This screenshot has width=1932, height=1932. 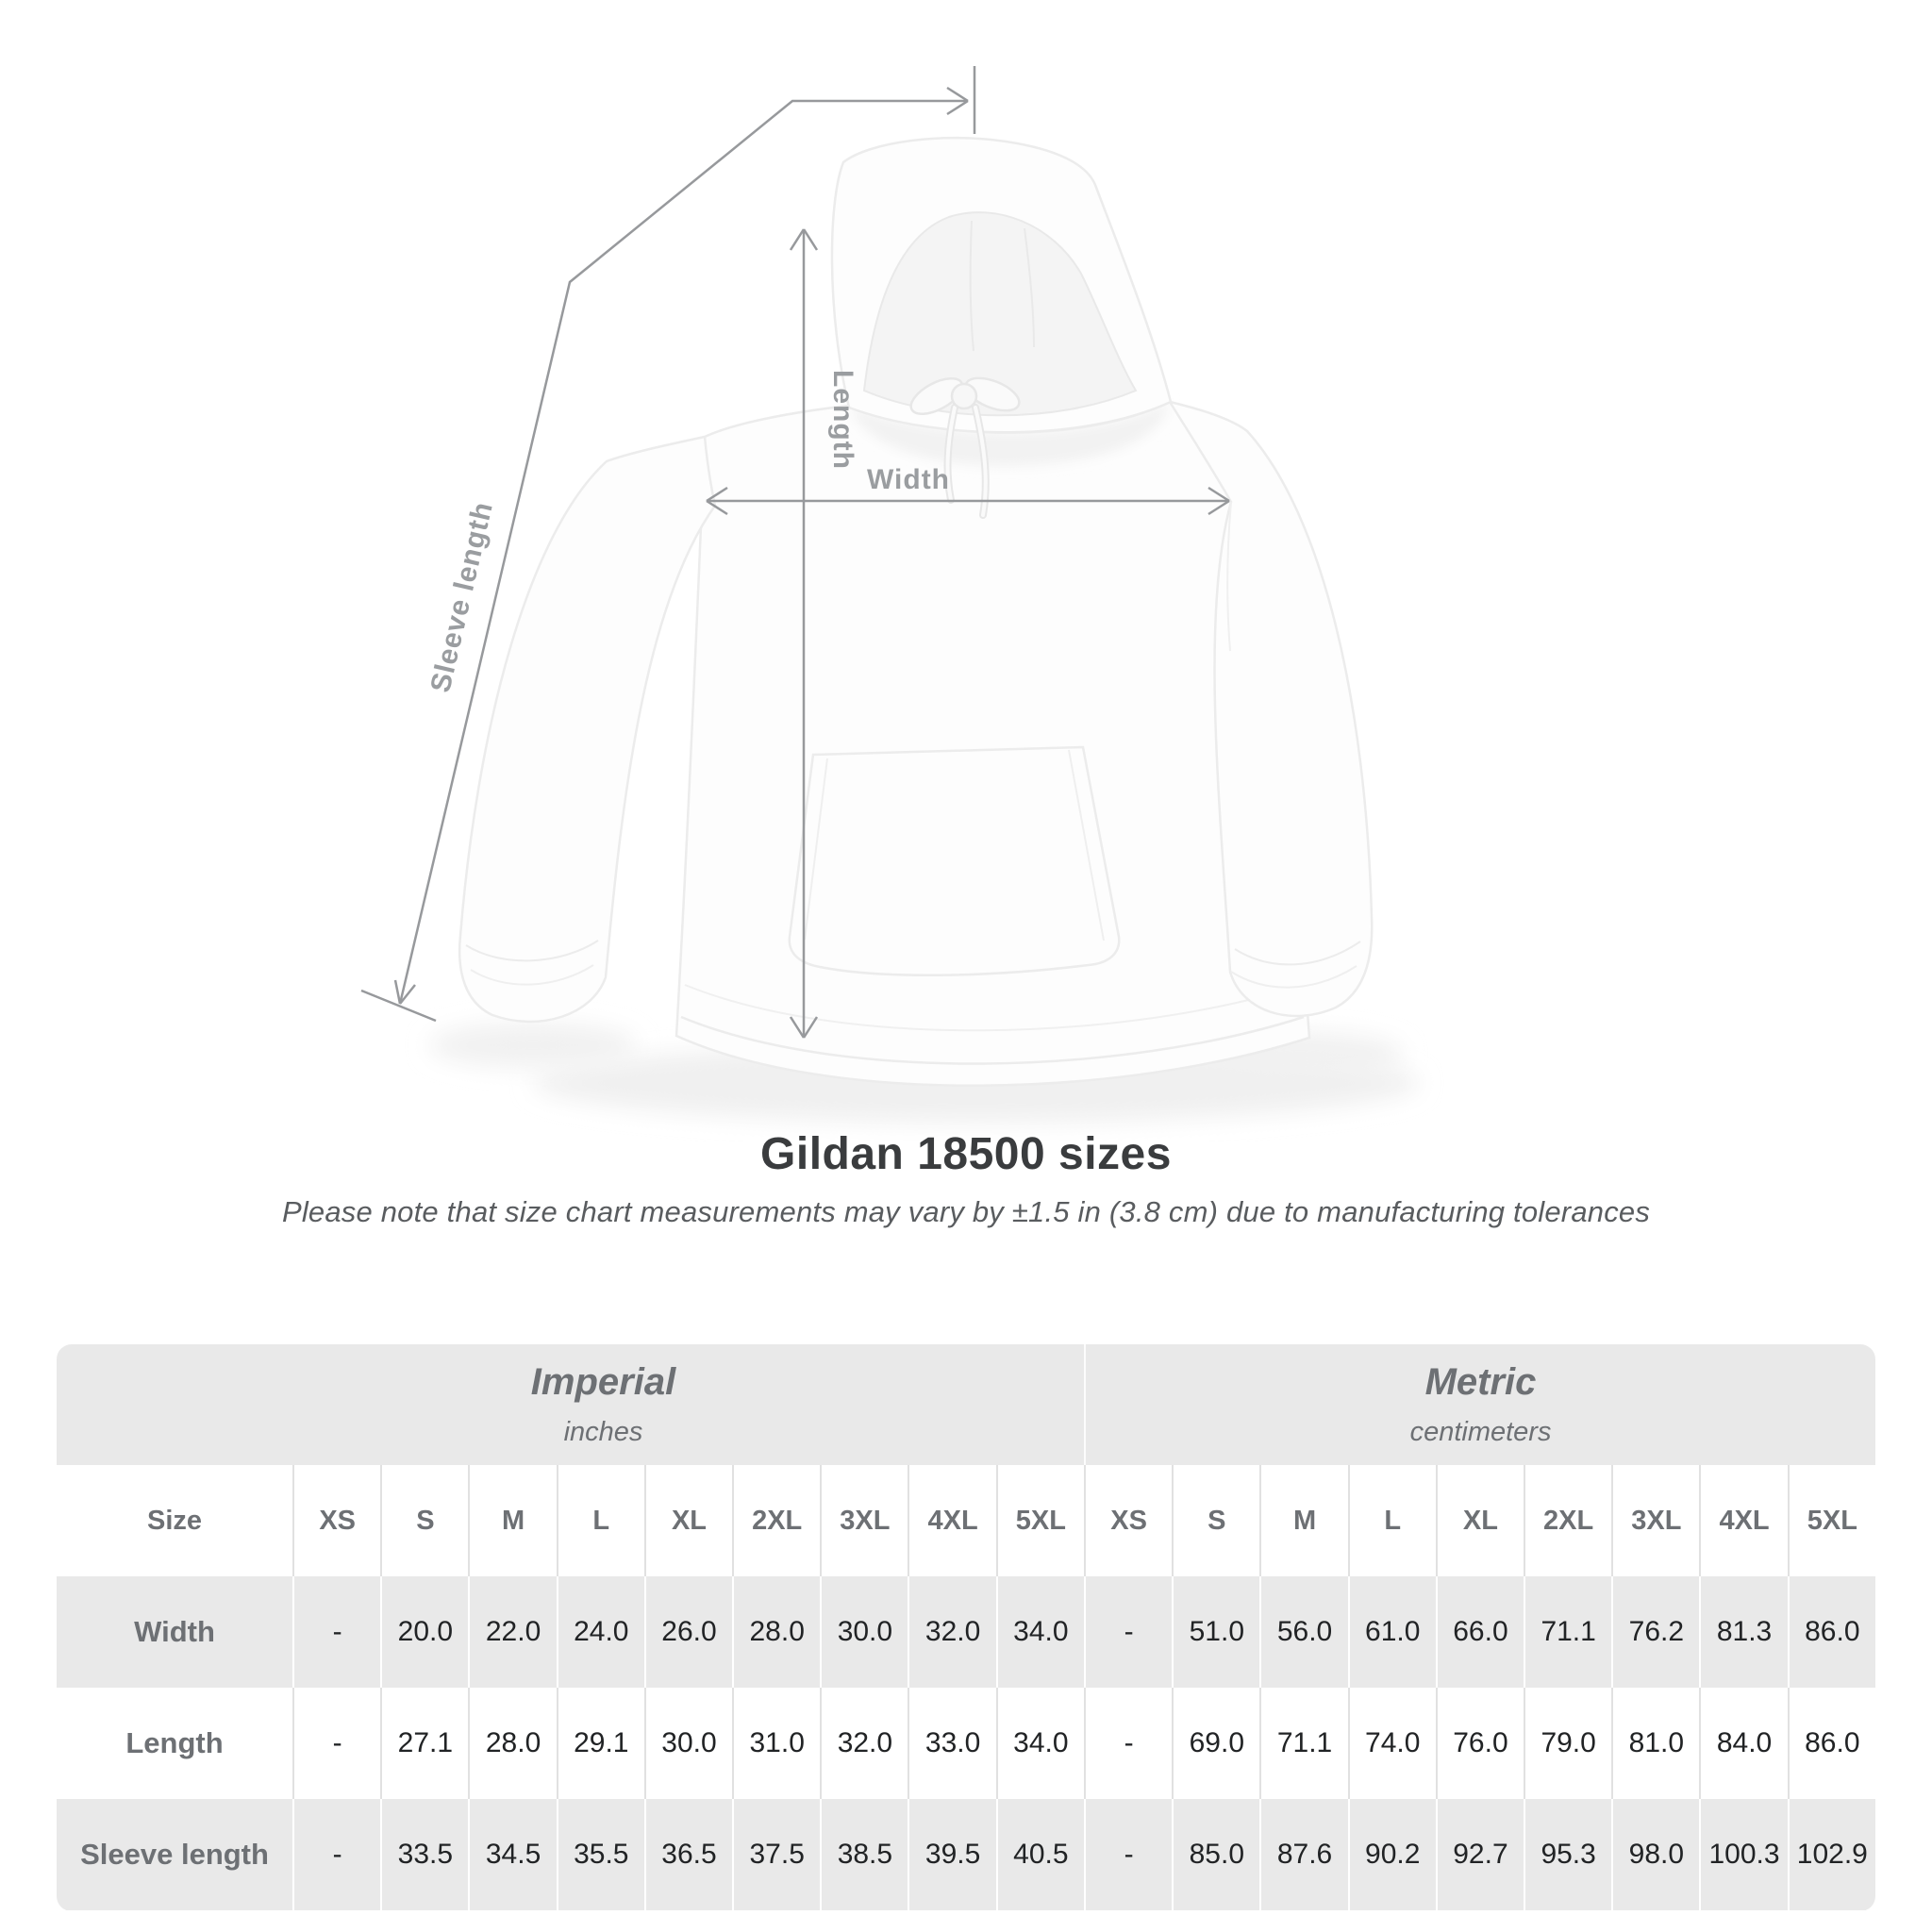 What do you see at coordinates (1481, 1432) in the screenshot?
I see `metric-unit: centimeters` at bounding box center [1481, 1432].